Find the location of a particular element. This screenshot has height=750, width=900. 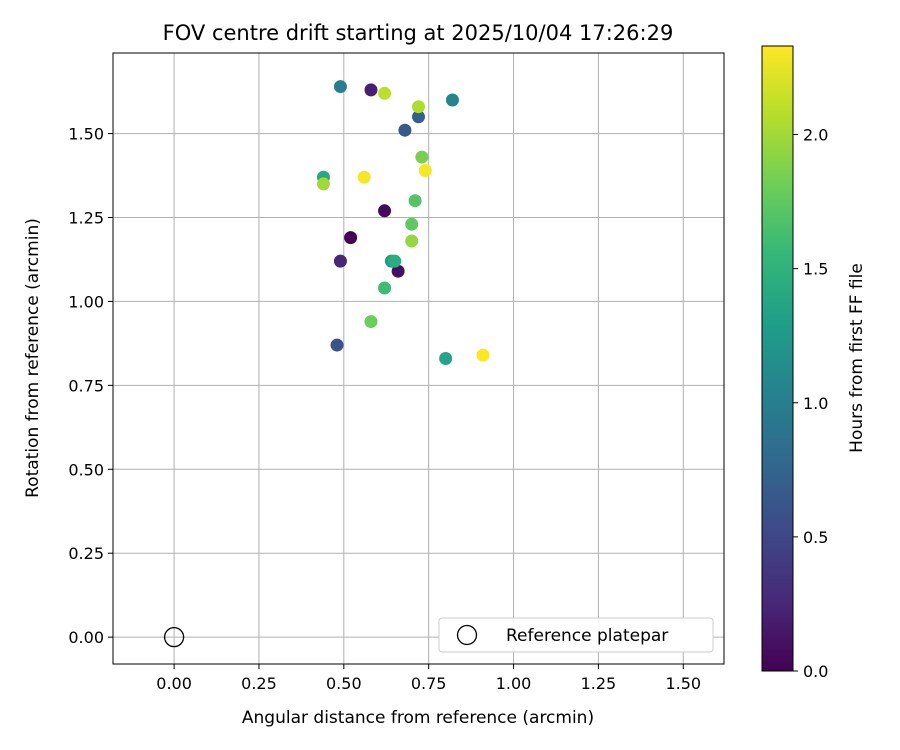

colorbar-ticks: 0.0 0.5 1.0 1.5 2.0 is located at coordinates (810, 403).